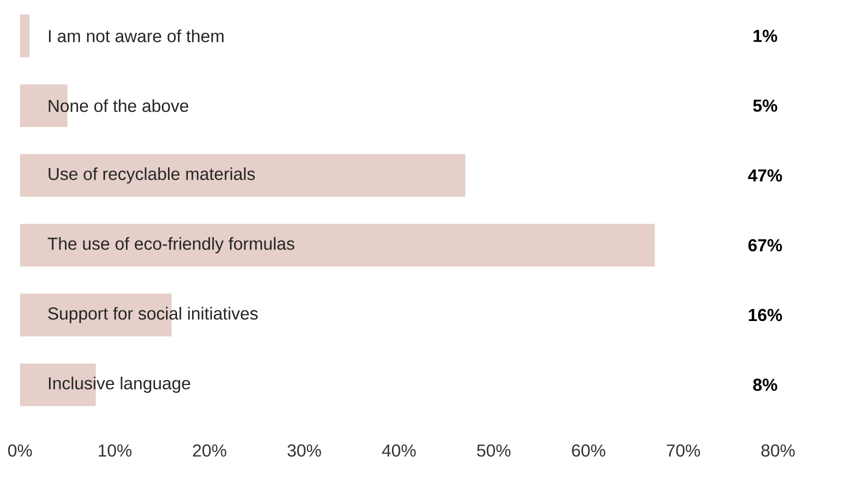 The image size is (841, 489). What do you see at coordinates (399, 450) in the screenshot?
I see `x-tick-label: 40%` at bounding box center [399, 450].